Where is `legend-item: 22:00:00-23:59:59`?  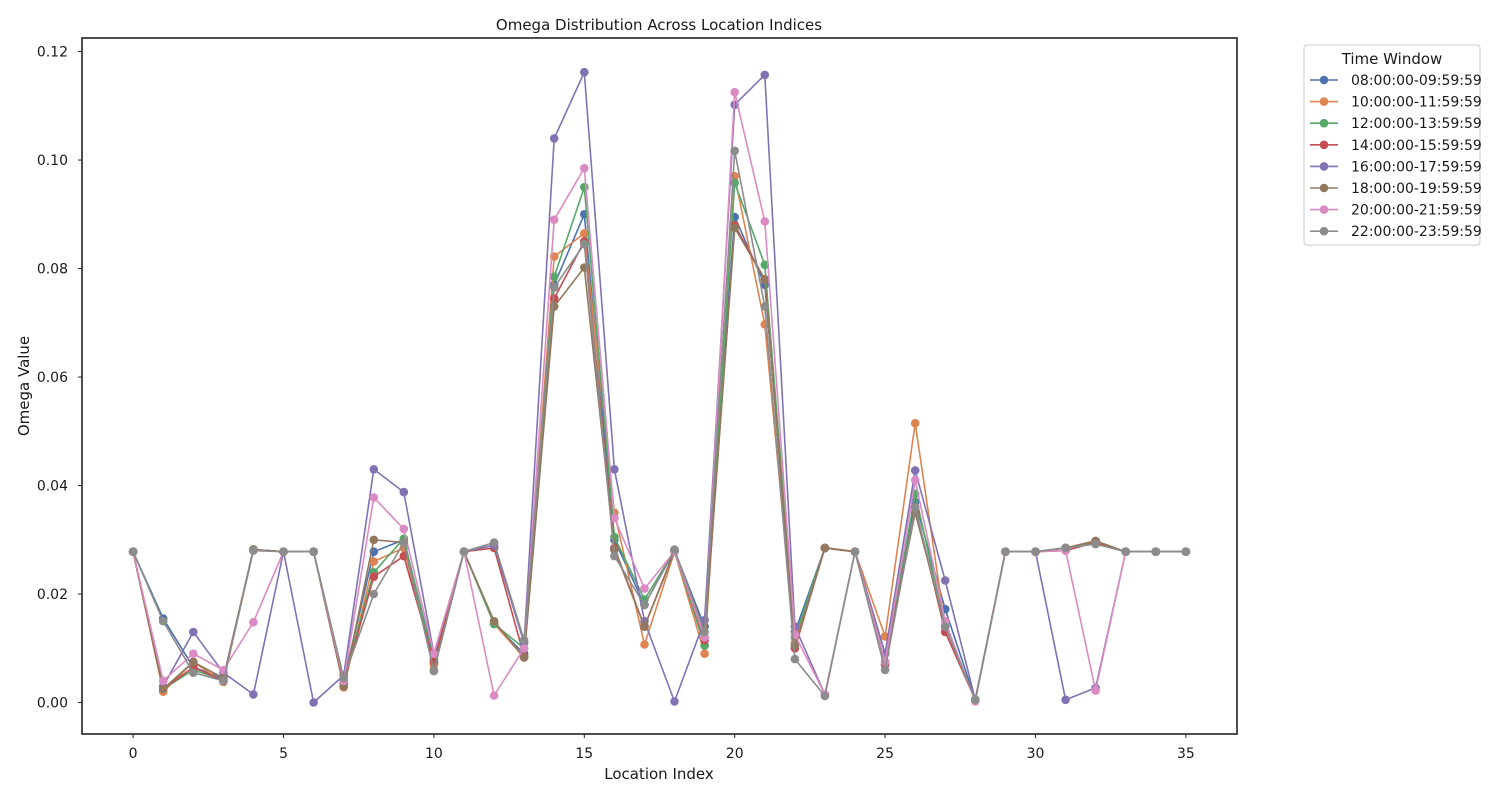
legend-item: 22:00:00-23:59:59 is located at coordinates (1396, 232).